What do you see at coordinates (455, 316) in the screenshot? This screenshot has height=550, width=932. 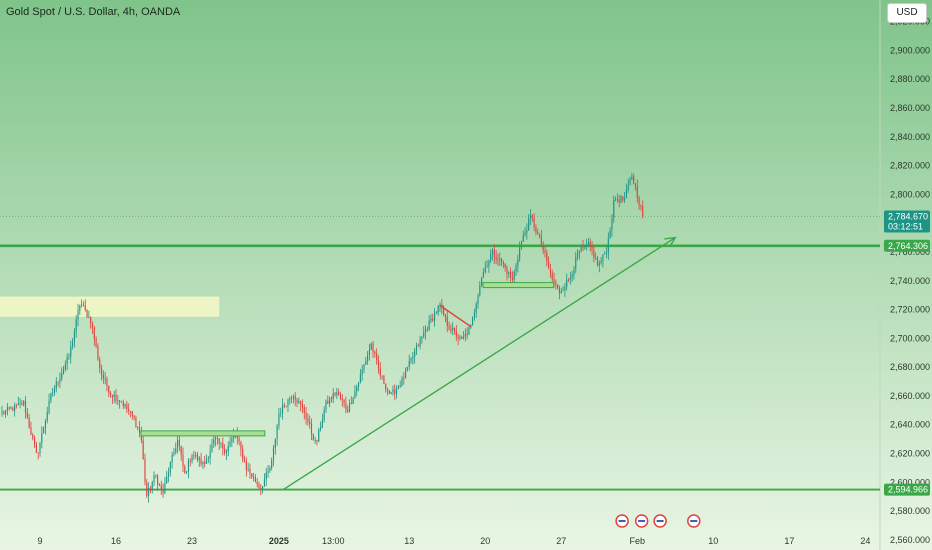 I see `resistance-line` at bounding box center [455, 316].